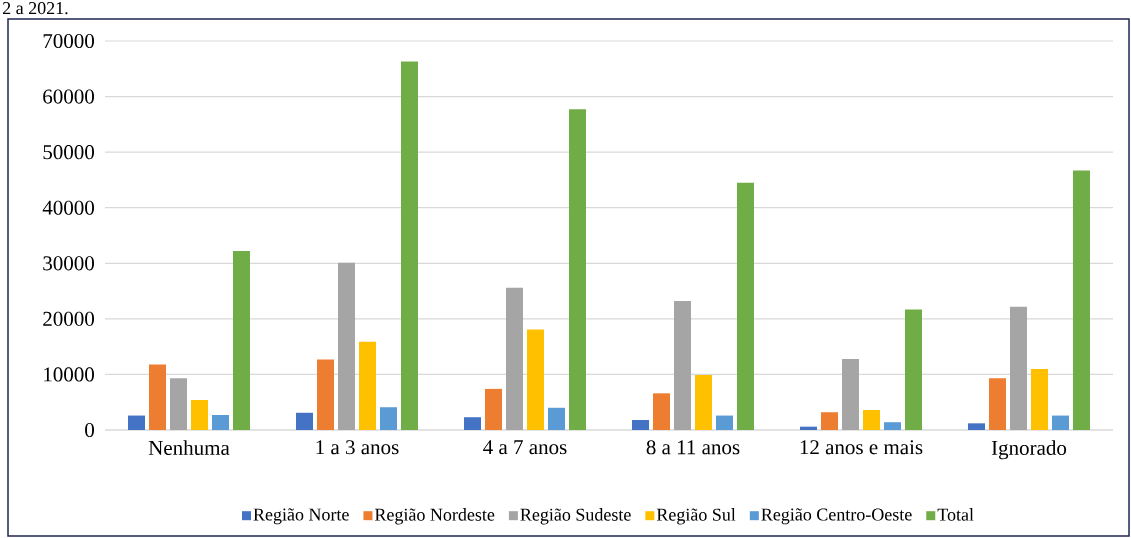 The height and width of the screenshot is (538, 1131). I want to click on x-tick-label: 12 anos e mais, so click(861, 447).